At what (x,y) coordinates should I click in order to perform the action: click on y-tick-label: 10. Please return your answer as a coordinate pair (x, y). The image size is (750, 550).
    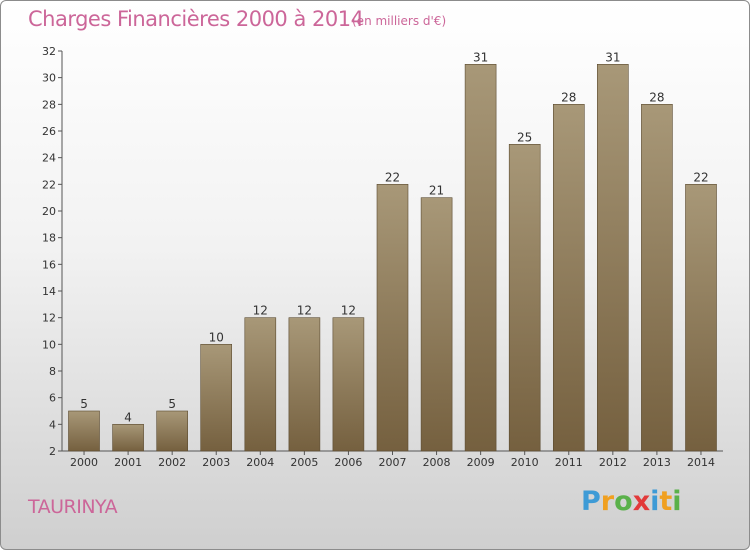
    Looking at the image, I should click on (49, 344).